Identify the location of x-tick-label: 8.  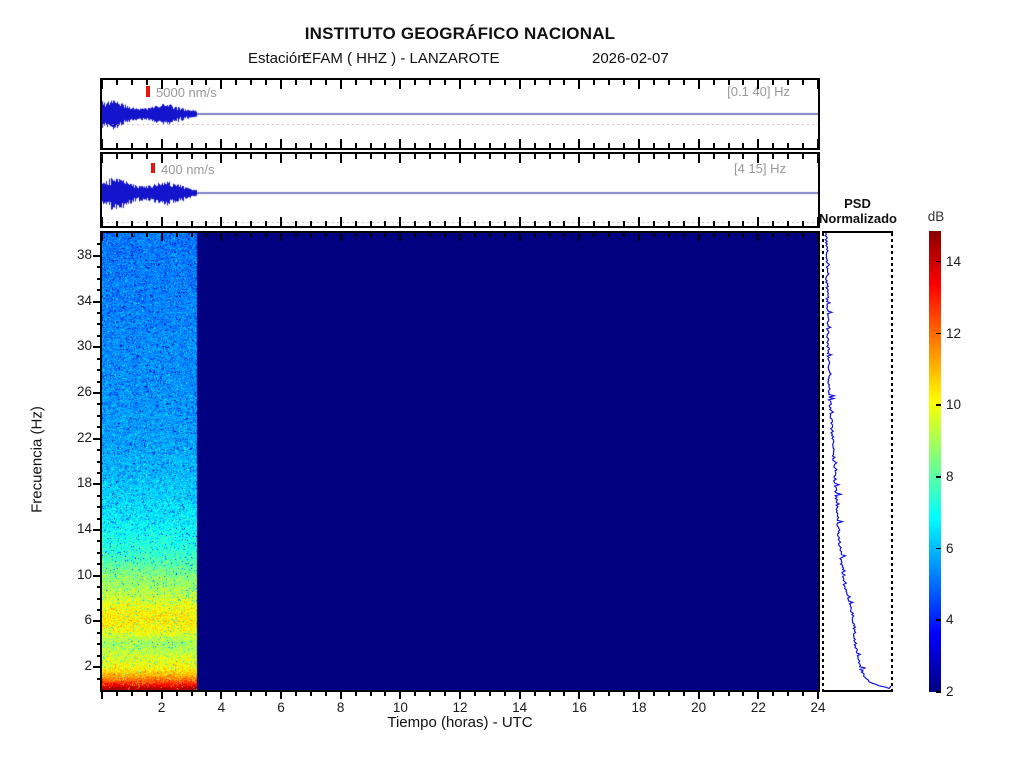
(340, 707).